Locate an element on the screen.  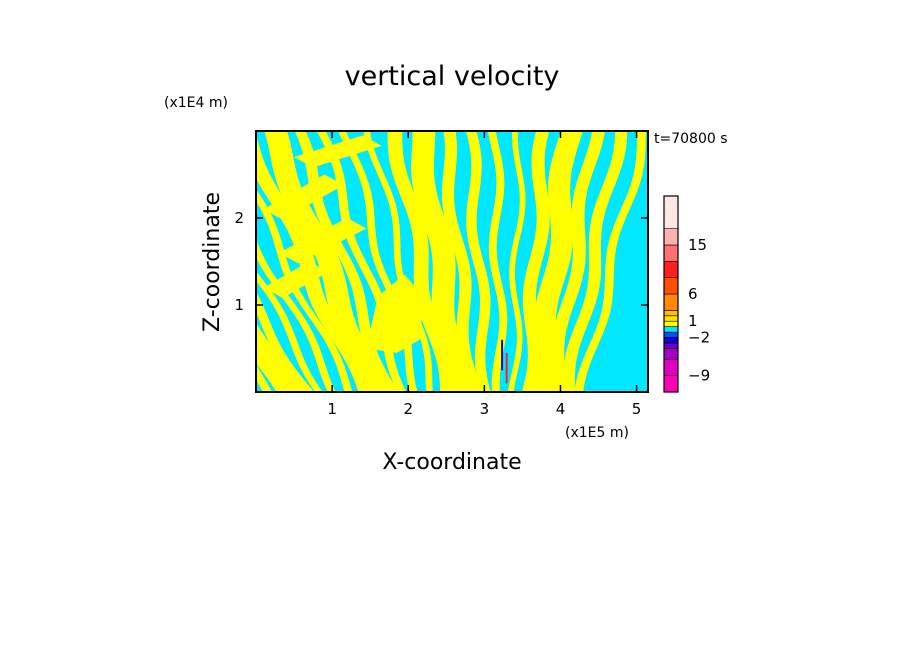
x-tick-label: 4 is located at coordinates (561, 409).